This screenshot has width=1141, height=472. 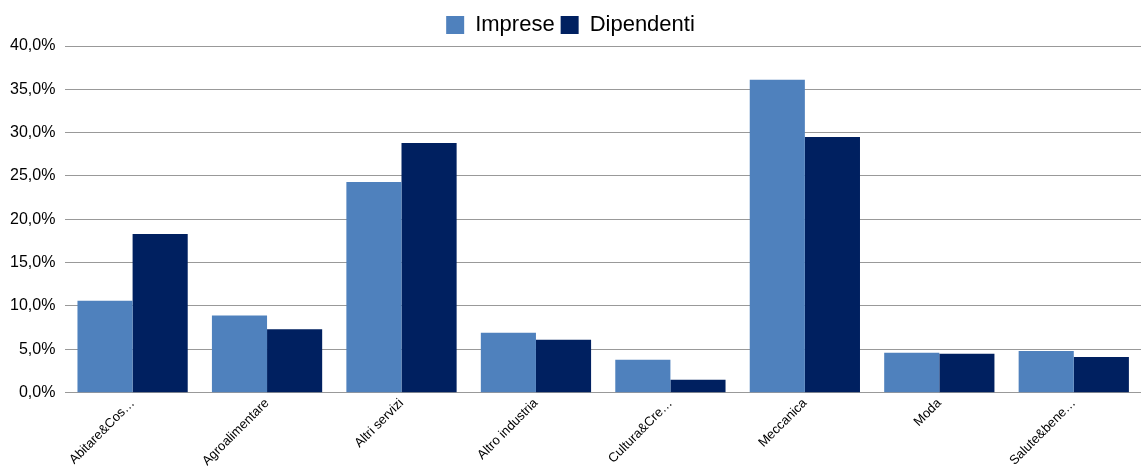 What do you see at coordinates (32, 88) in the screenshot?
I see `y-tick-label: 35,0%` at bounding box center [32, 88].